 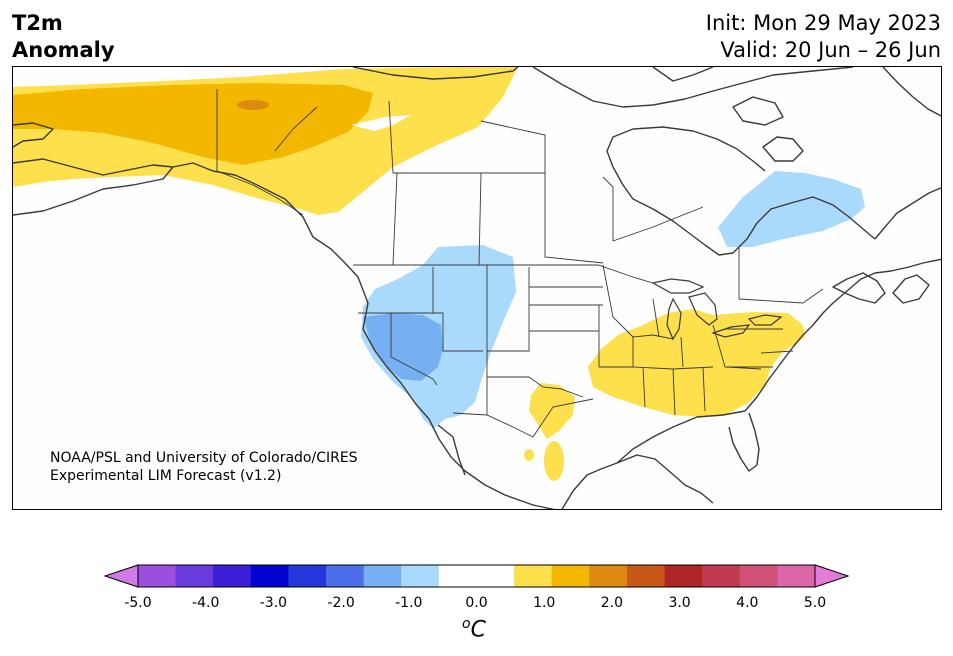 What do you see at coordinates (830, 50) in the screenshot?
I see `valid-date: Valid: 20 Jun – 26 Jun` at bounding box center [830, 50].